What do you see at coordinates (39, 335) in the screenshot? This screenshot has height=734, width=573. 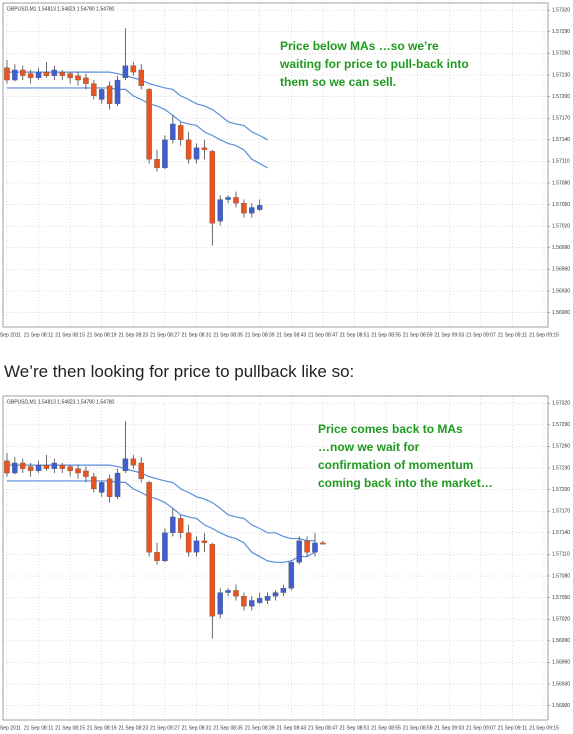 I see `x-tick-label: 21 Sep 08:11` at bounding box center [39, 335].